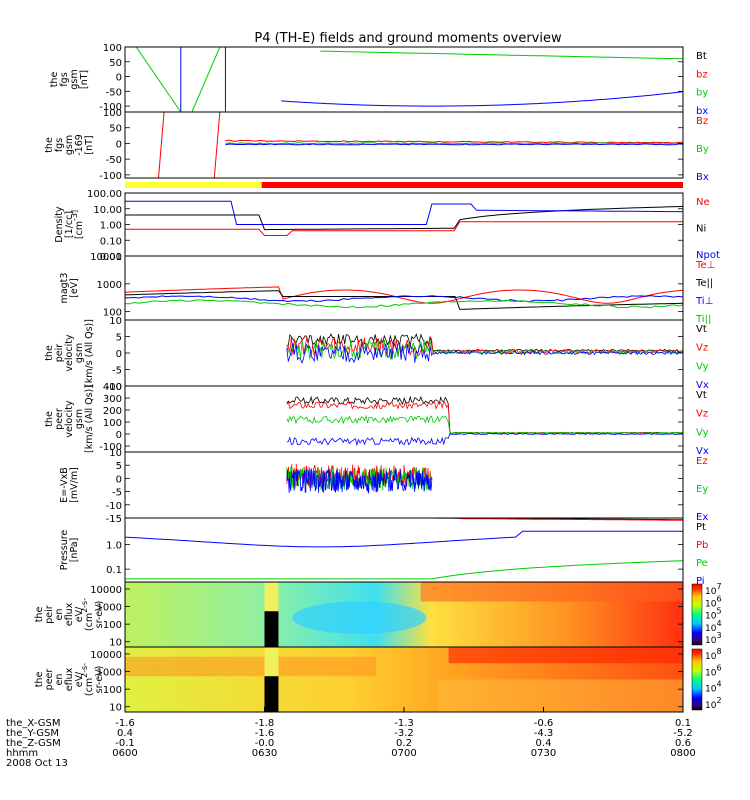  What do you see at coordinates (700, 581) in the screenshot?
I see `legend-entry: Pi` at bounding box center [700, 581].